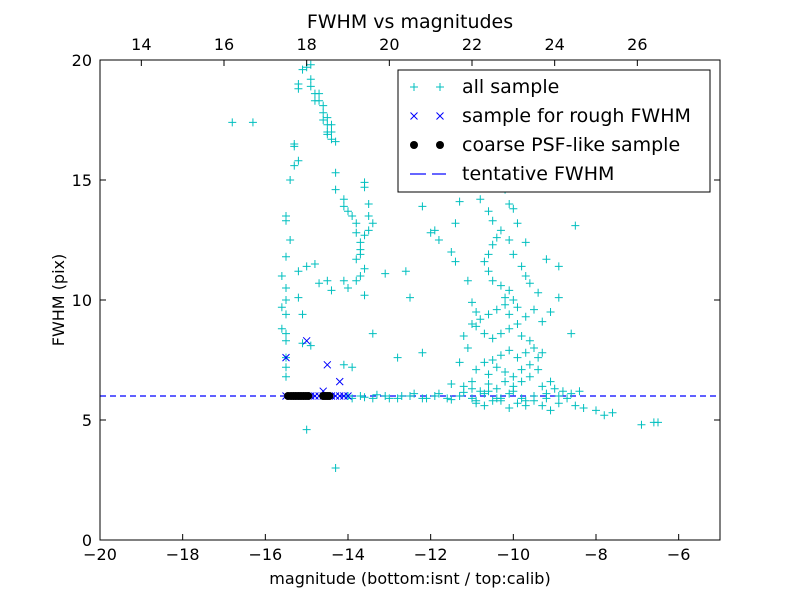 This screenshot has width=800, height=600. Describe the element at coordinates (428, 129) in the screenshot. I see `legend-markers` at that location.